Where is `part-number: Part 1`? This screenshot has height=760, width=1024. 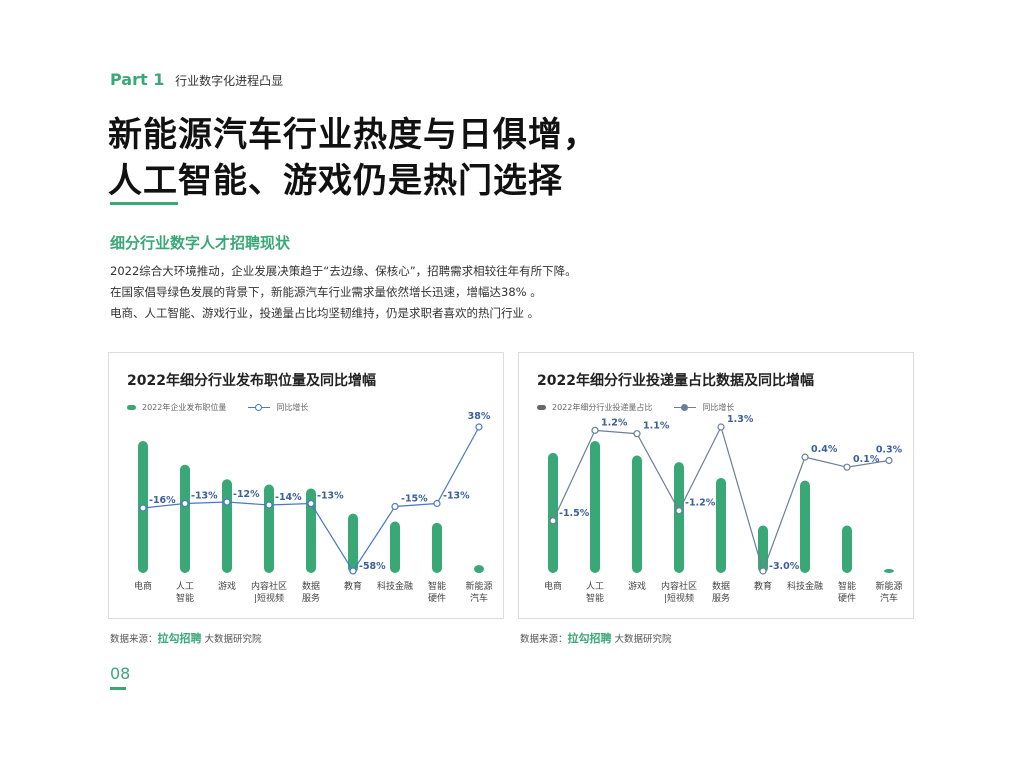 part-number: Part 1 is located at coordinates (137, 79).